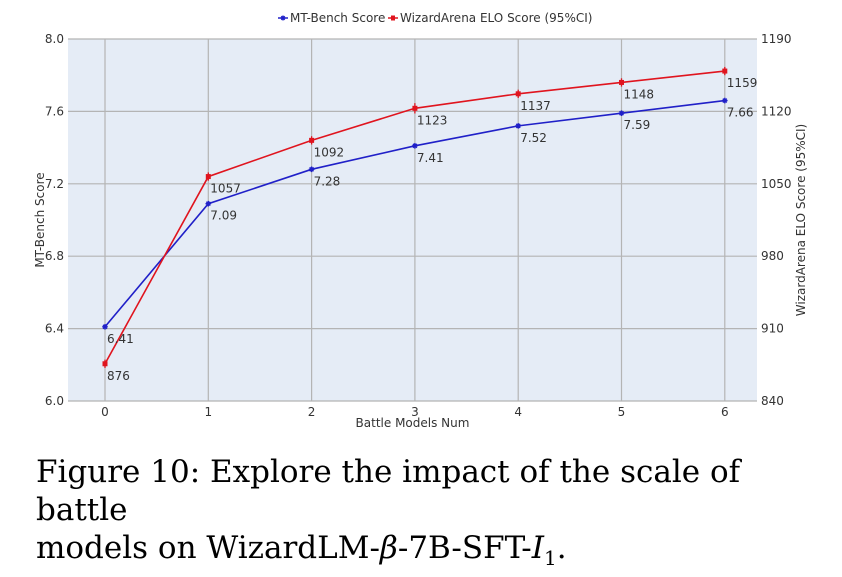 This screenshot has height=577, width=842. Describe the element at coordinates (776, 220) in the screenshot. I see `right-y-axis-ticks: 840 910 980 1050 1120 1190` at that location.